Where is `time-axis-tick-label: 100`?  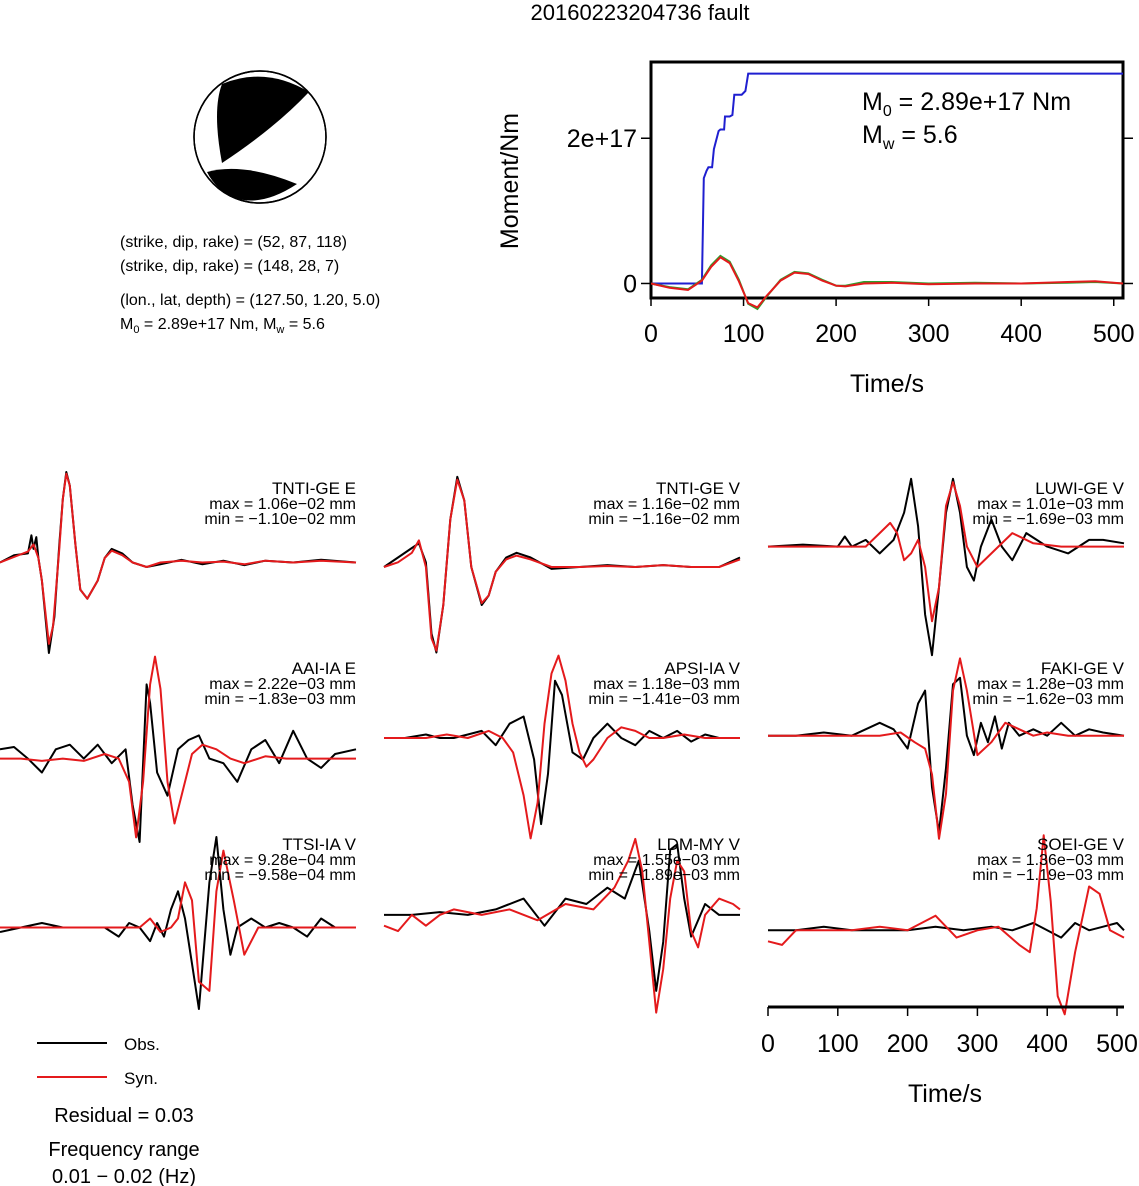 time-axis-tick-label: 100 is located at coordinates (838, 1044).